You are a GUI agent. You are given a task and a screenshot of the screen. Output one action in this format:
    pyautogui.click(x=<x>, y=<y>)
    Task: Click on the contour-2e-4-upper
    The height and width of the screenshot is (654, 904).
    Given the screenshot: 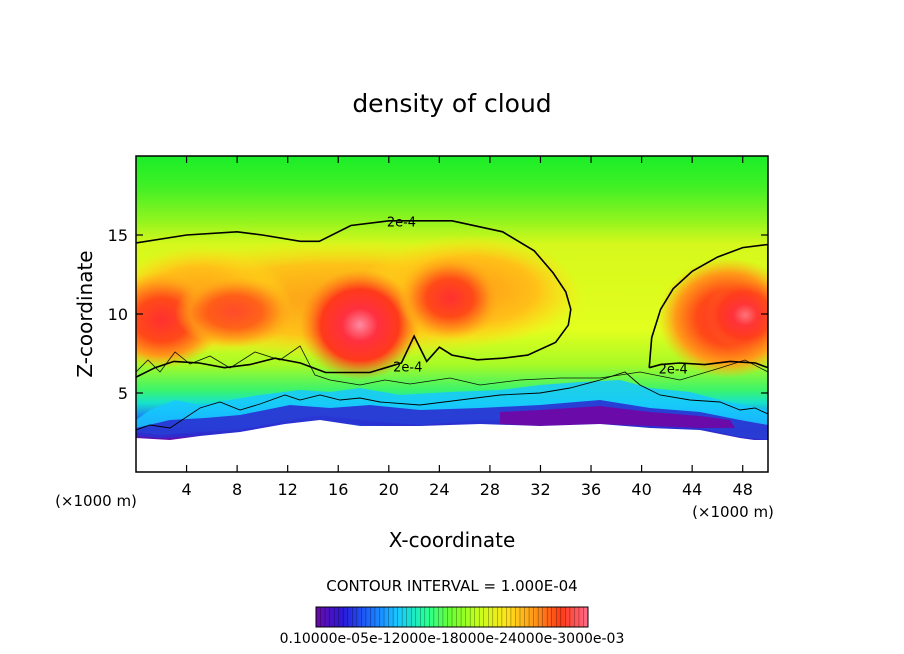 What is the action you would take?
    pyautogui.click(x=354, y=299)
    